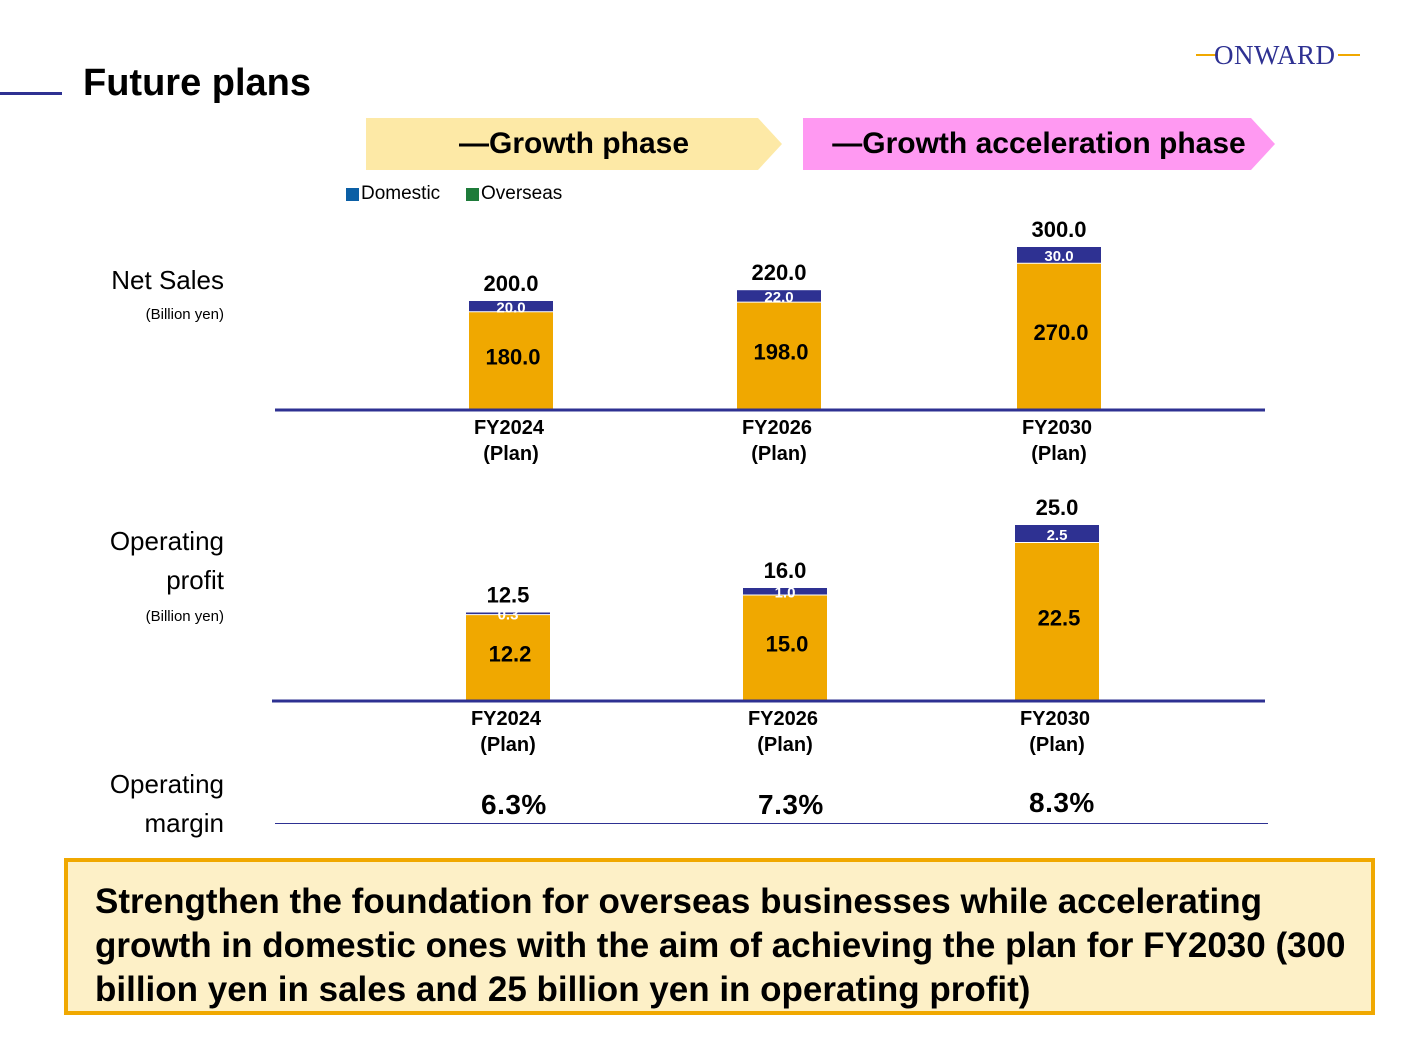 The width and height of the screenshot is (1401, 1051). What do you see at coordinates (508, 595) in the screenshot?
I see `operating-profit-label-total-fy2024: 12.5` at bounding box center [508, 595].